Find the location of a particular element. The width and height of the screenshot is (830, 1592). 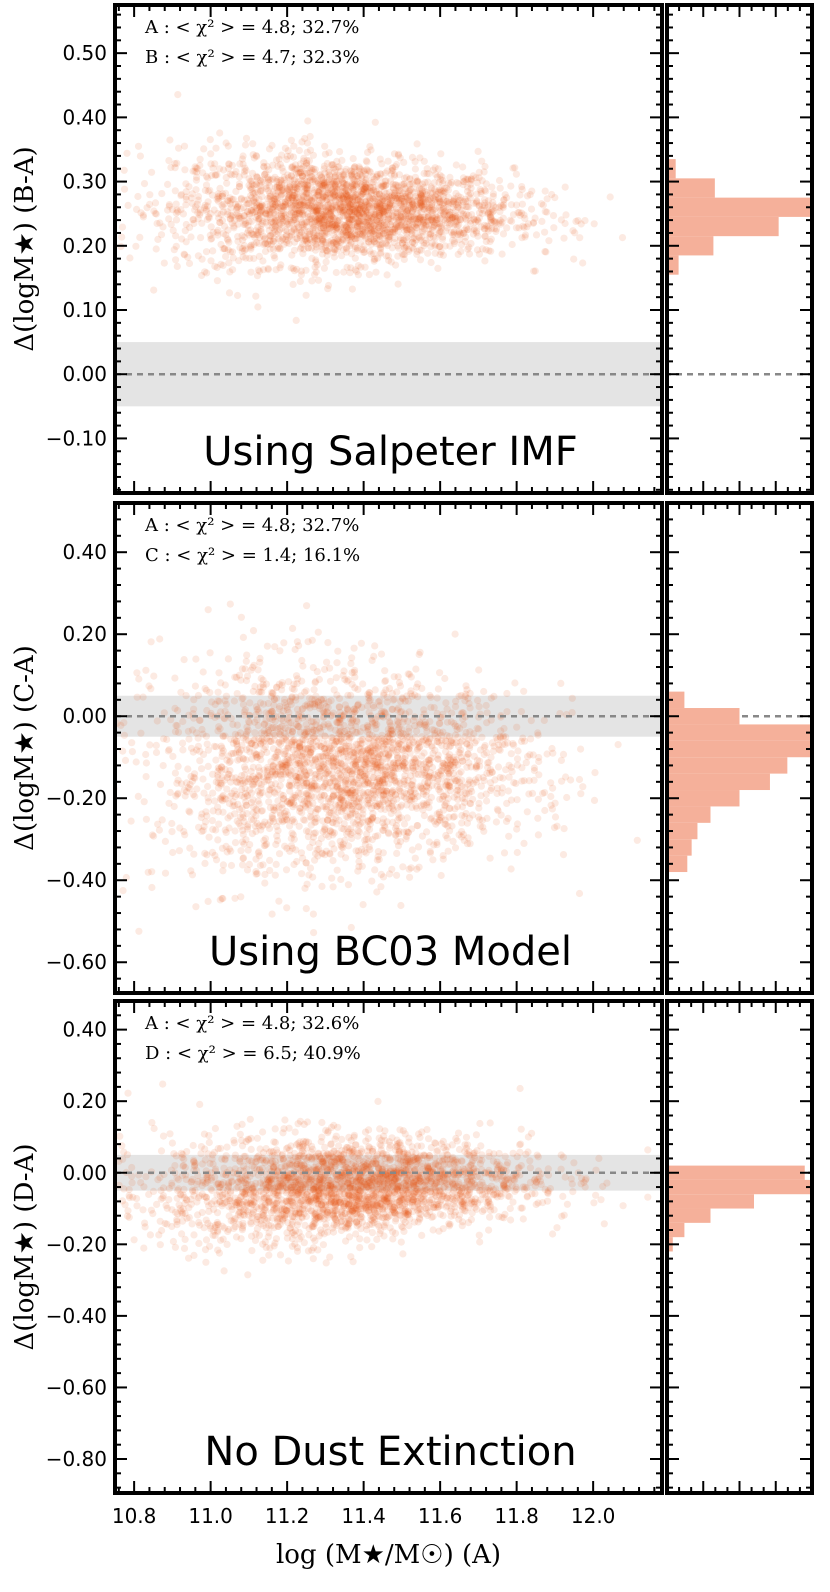

y-axis-label: Δ(logM★) (B-A) is located at coordinates (25, 248).